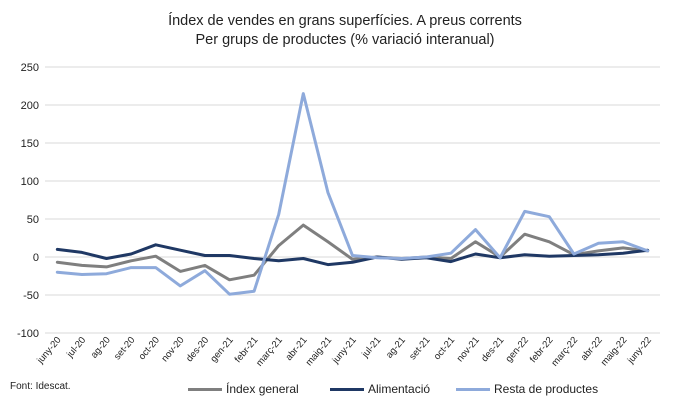 This screenshot has width=690, height=413. Describe the element at coordinates (197, 349) in the screenshot. I see `x-tick-label: des-20` at that location.